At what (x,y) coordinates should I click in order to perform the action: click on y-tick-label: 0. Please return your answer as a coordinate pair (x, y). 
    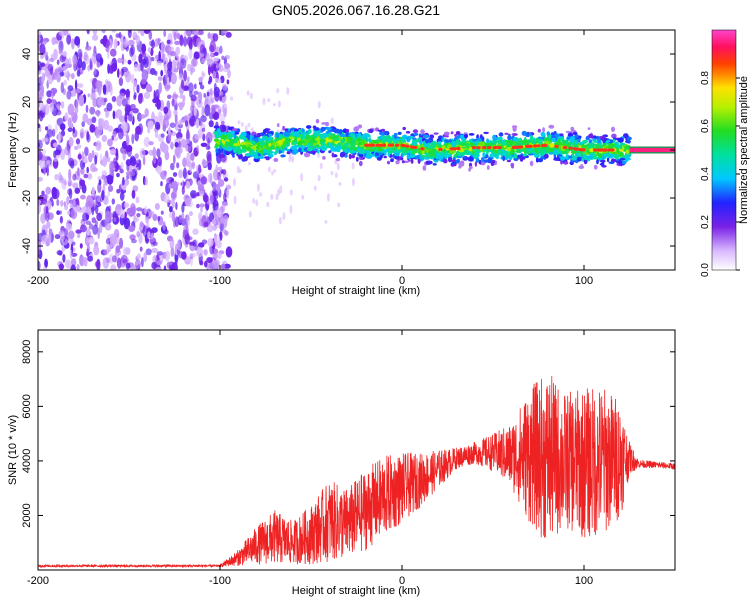
    Looking at the image, I should click on (27, 150).